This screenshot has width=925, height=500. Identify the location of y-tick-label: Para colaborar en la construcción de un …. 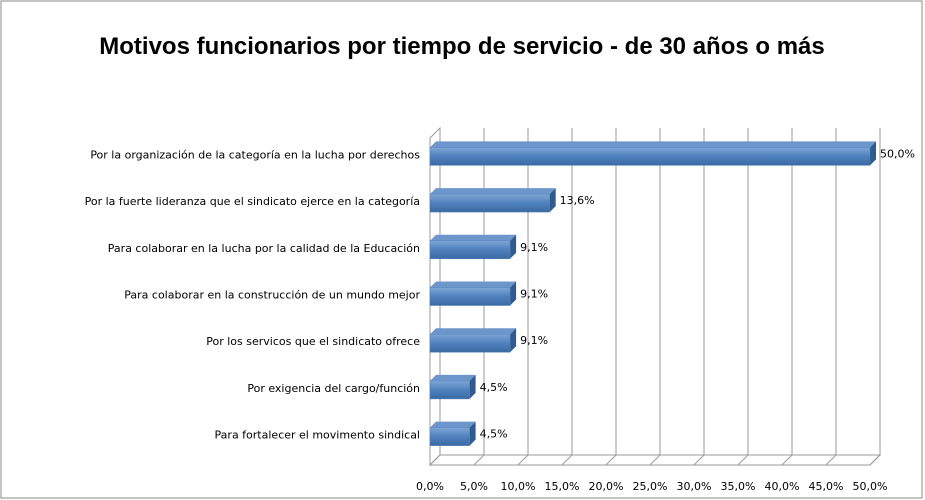
(272, 295).